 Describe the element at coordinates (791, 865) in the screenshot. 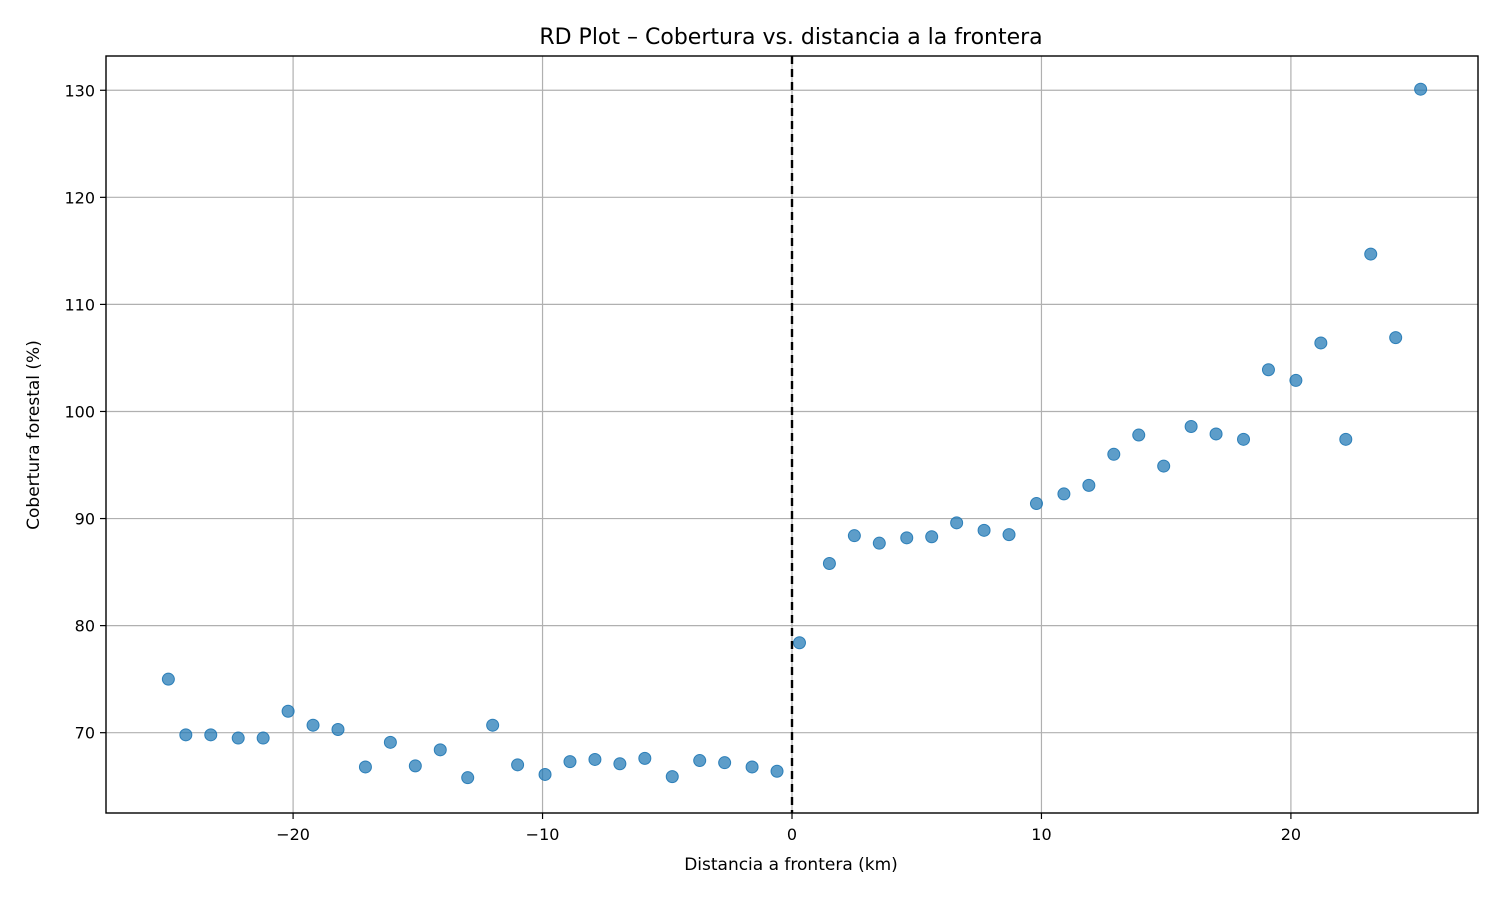

I see `x-axis-label: Distancia a frontera (km)` at that location.